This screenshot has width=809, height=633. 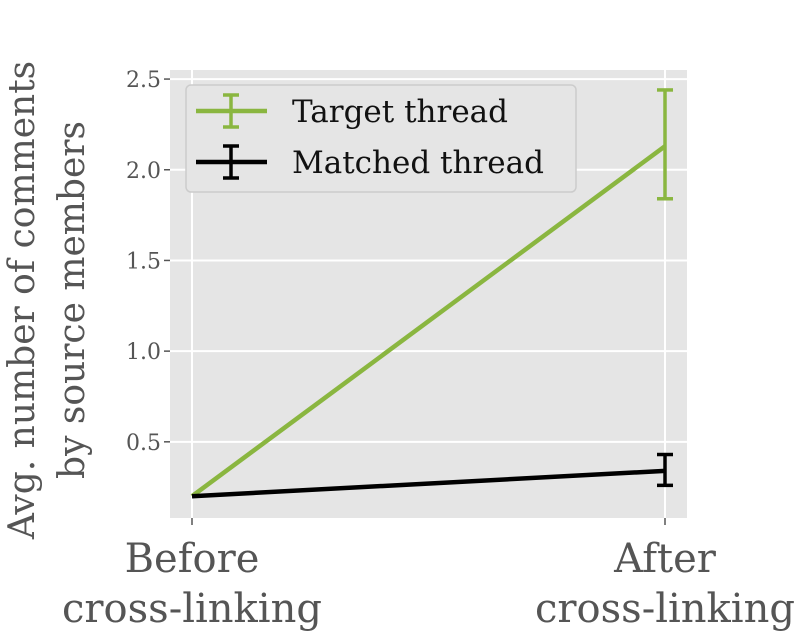 What do you see at coordinates (143, 80) in the screenshot?
I see `y-tick-label: 2.5` at bounding box center [143, 80].